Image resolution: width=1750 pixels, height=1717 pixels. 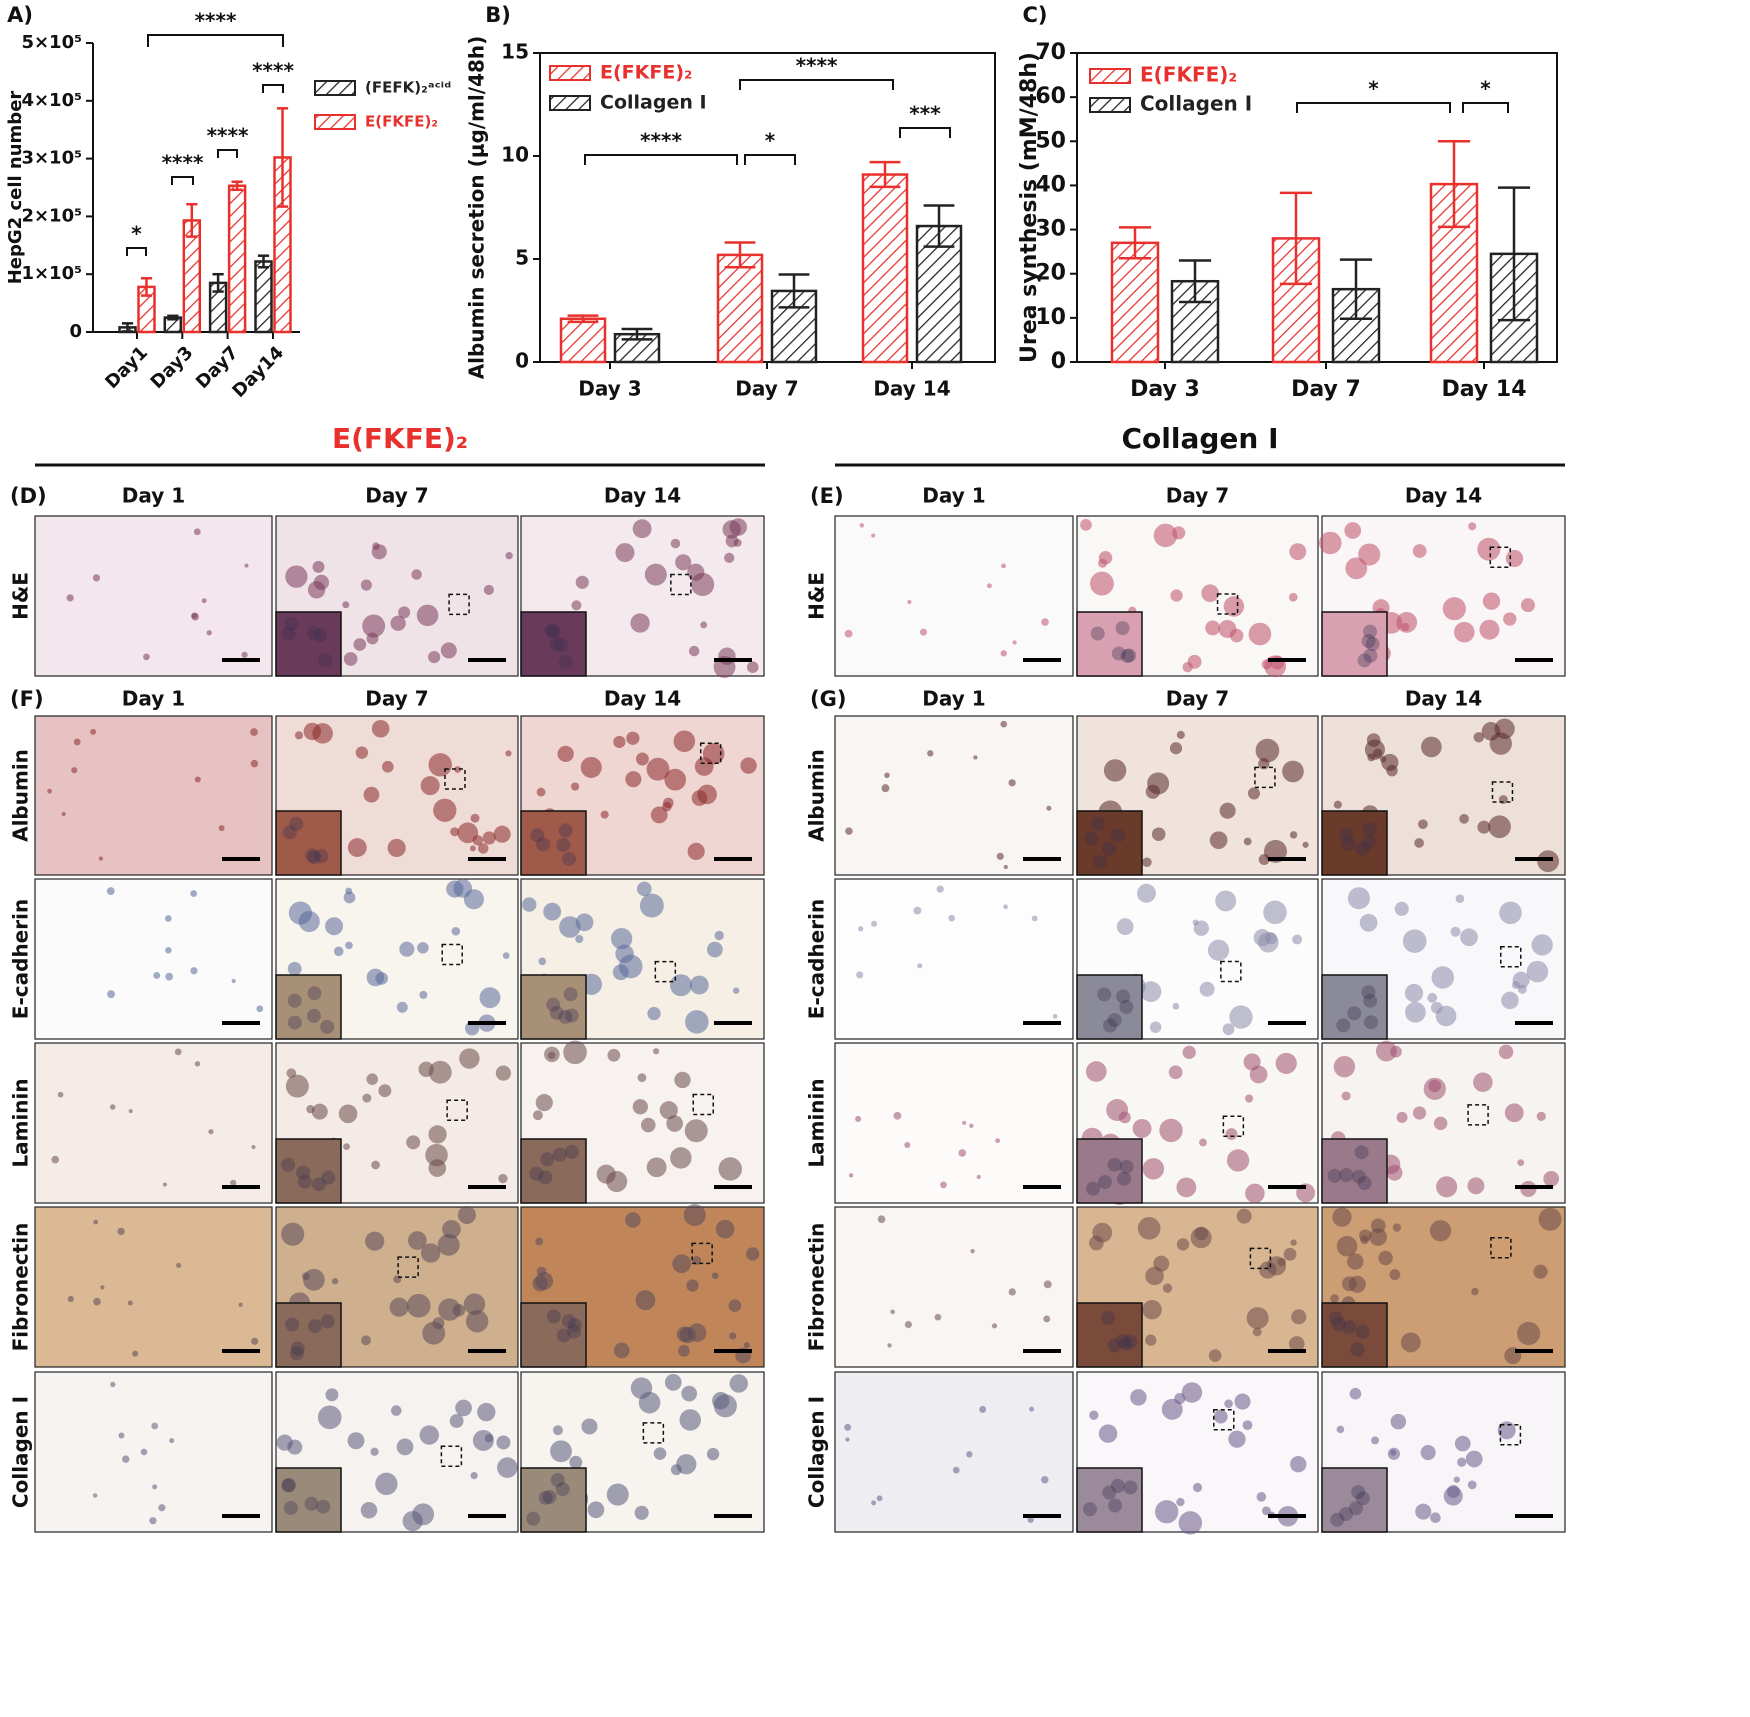 I want to click on micrograph, so click(x=153, y=959).